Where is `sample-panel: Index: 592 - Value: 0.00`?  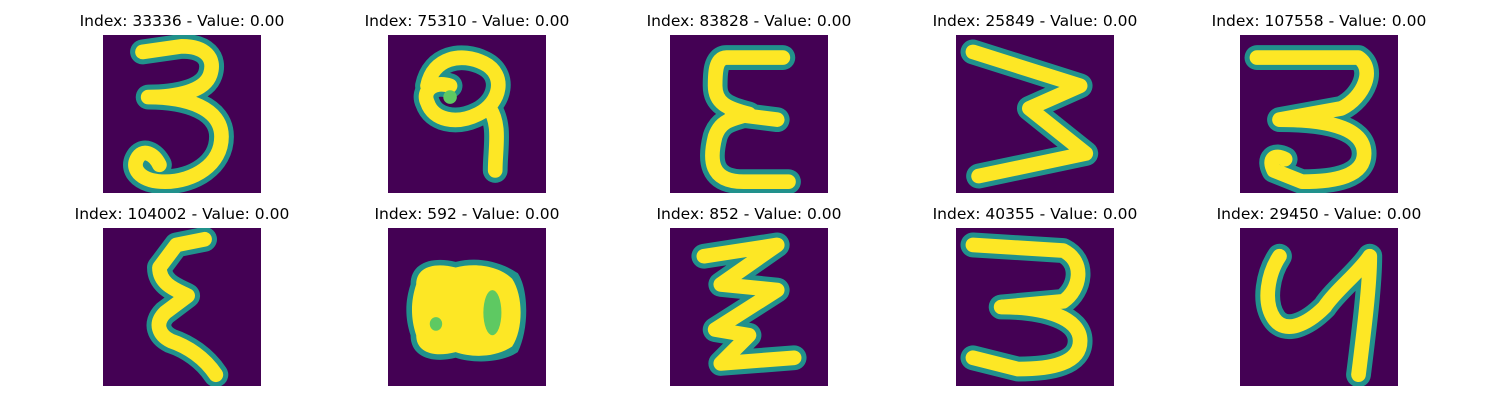
sample-panel: Index: 592 - Value: 0.00 is located at coordinates (467, 299).